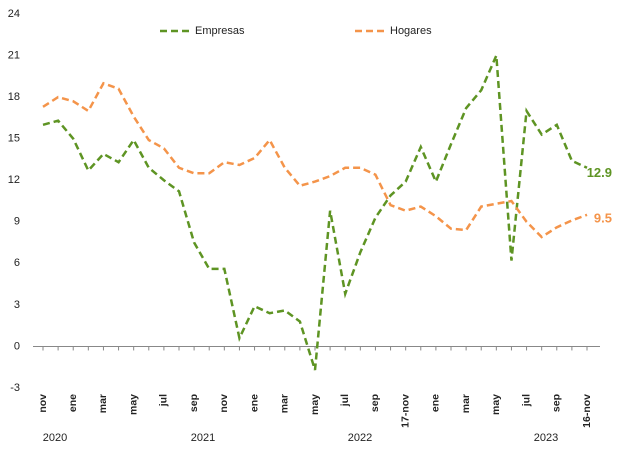  Describe the element at coordinates (14, 139) in the screenshot. I see `y-tick-label: 15` at that location.